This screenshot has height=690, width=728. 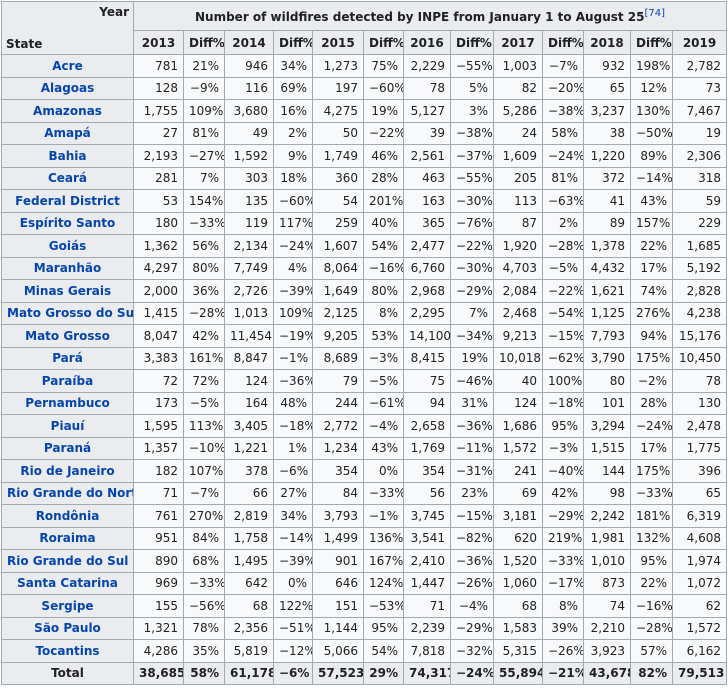 What do you see at coordinates (383, 538) in the screenshot?
I see `cell: 136%` at bounding box center [383, 538].